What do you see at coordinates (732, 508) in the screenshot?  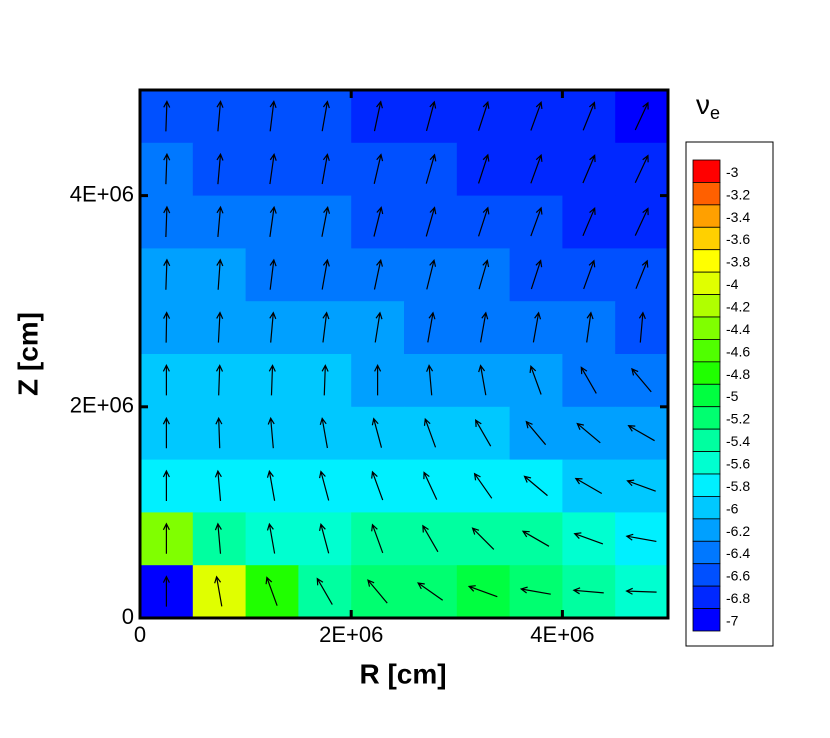 I see `legend-label: -6` at bounding box center [732, 508].